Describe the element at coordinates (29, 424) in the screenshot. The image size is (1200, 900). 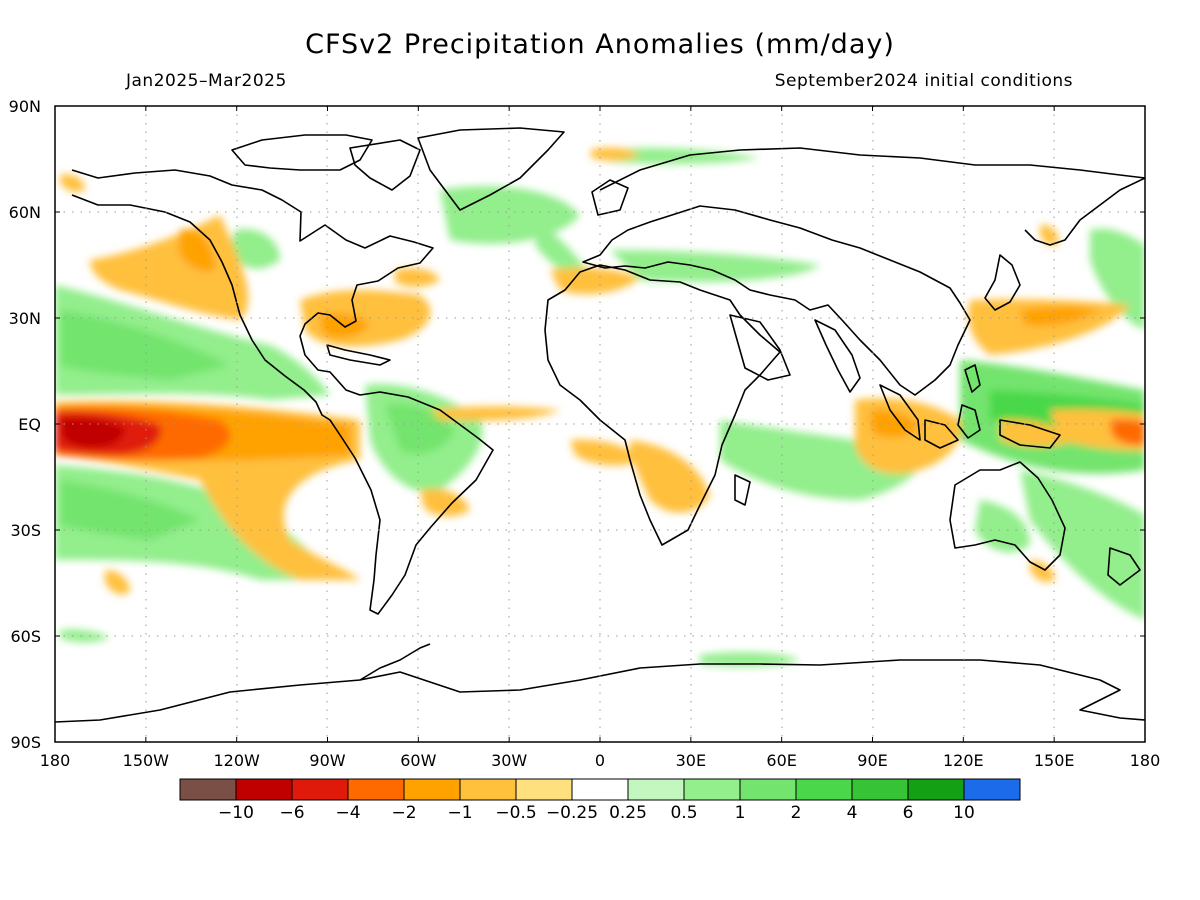
I see `lat-label: EQ` at that location.